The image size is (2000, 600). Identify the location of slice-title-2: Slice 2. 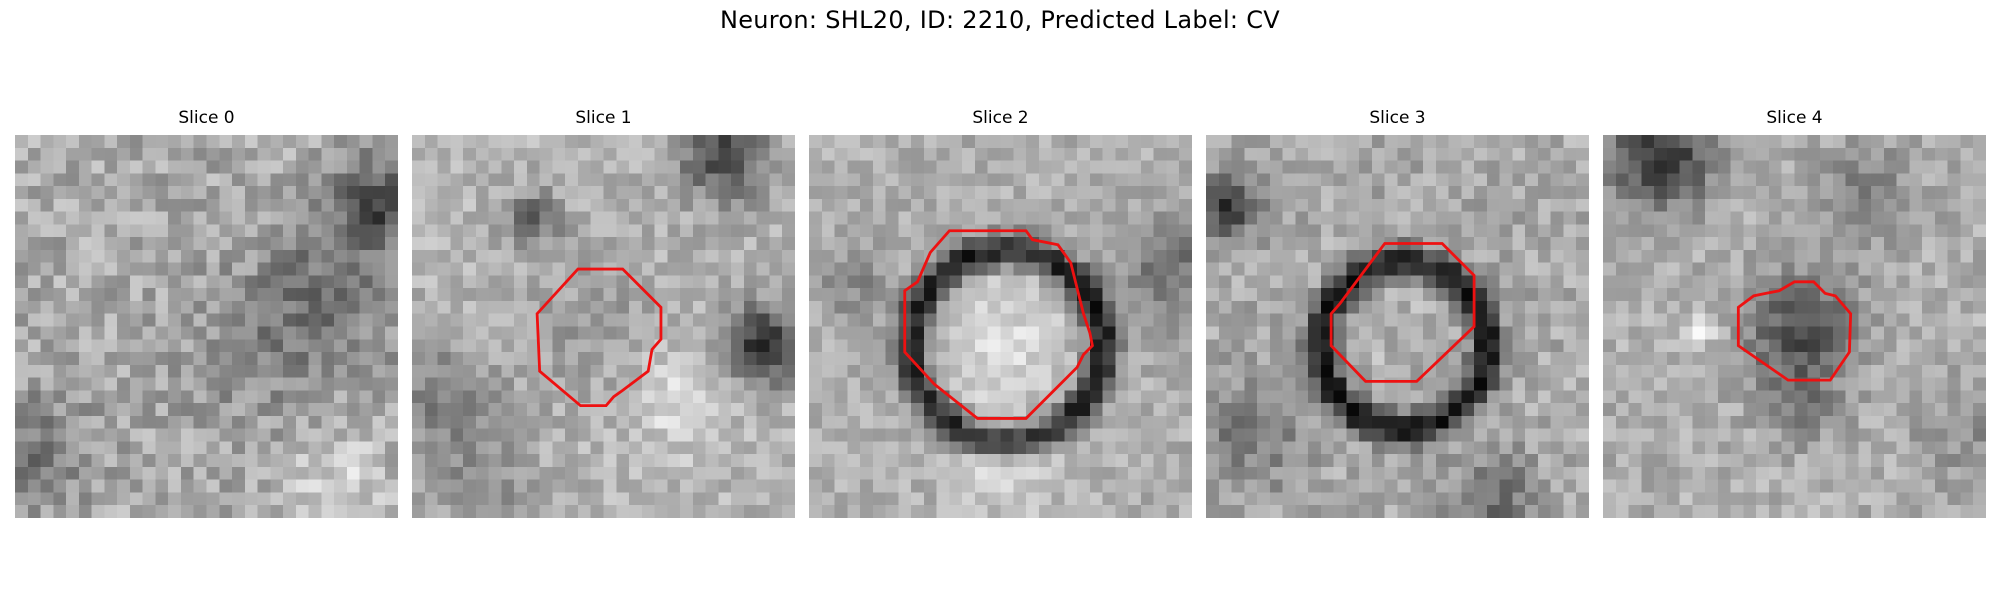
(1000, 118).